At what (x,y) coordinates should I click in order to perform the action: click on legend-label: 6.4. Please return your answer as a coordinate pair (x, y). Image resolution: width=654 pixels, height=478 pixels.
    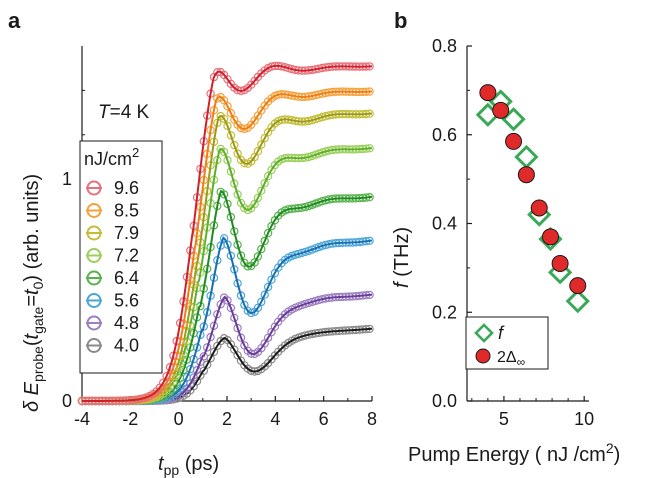
    Looking at the image, I should click on (126, 278).